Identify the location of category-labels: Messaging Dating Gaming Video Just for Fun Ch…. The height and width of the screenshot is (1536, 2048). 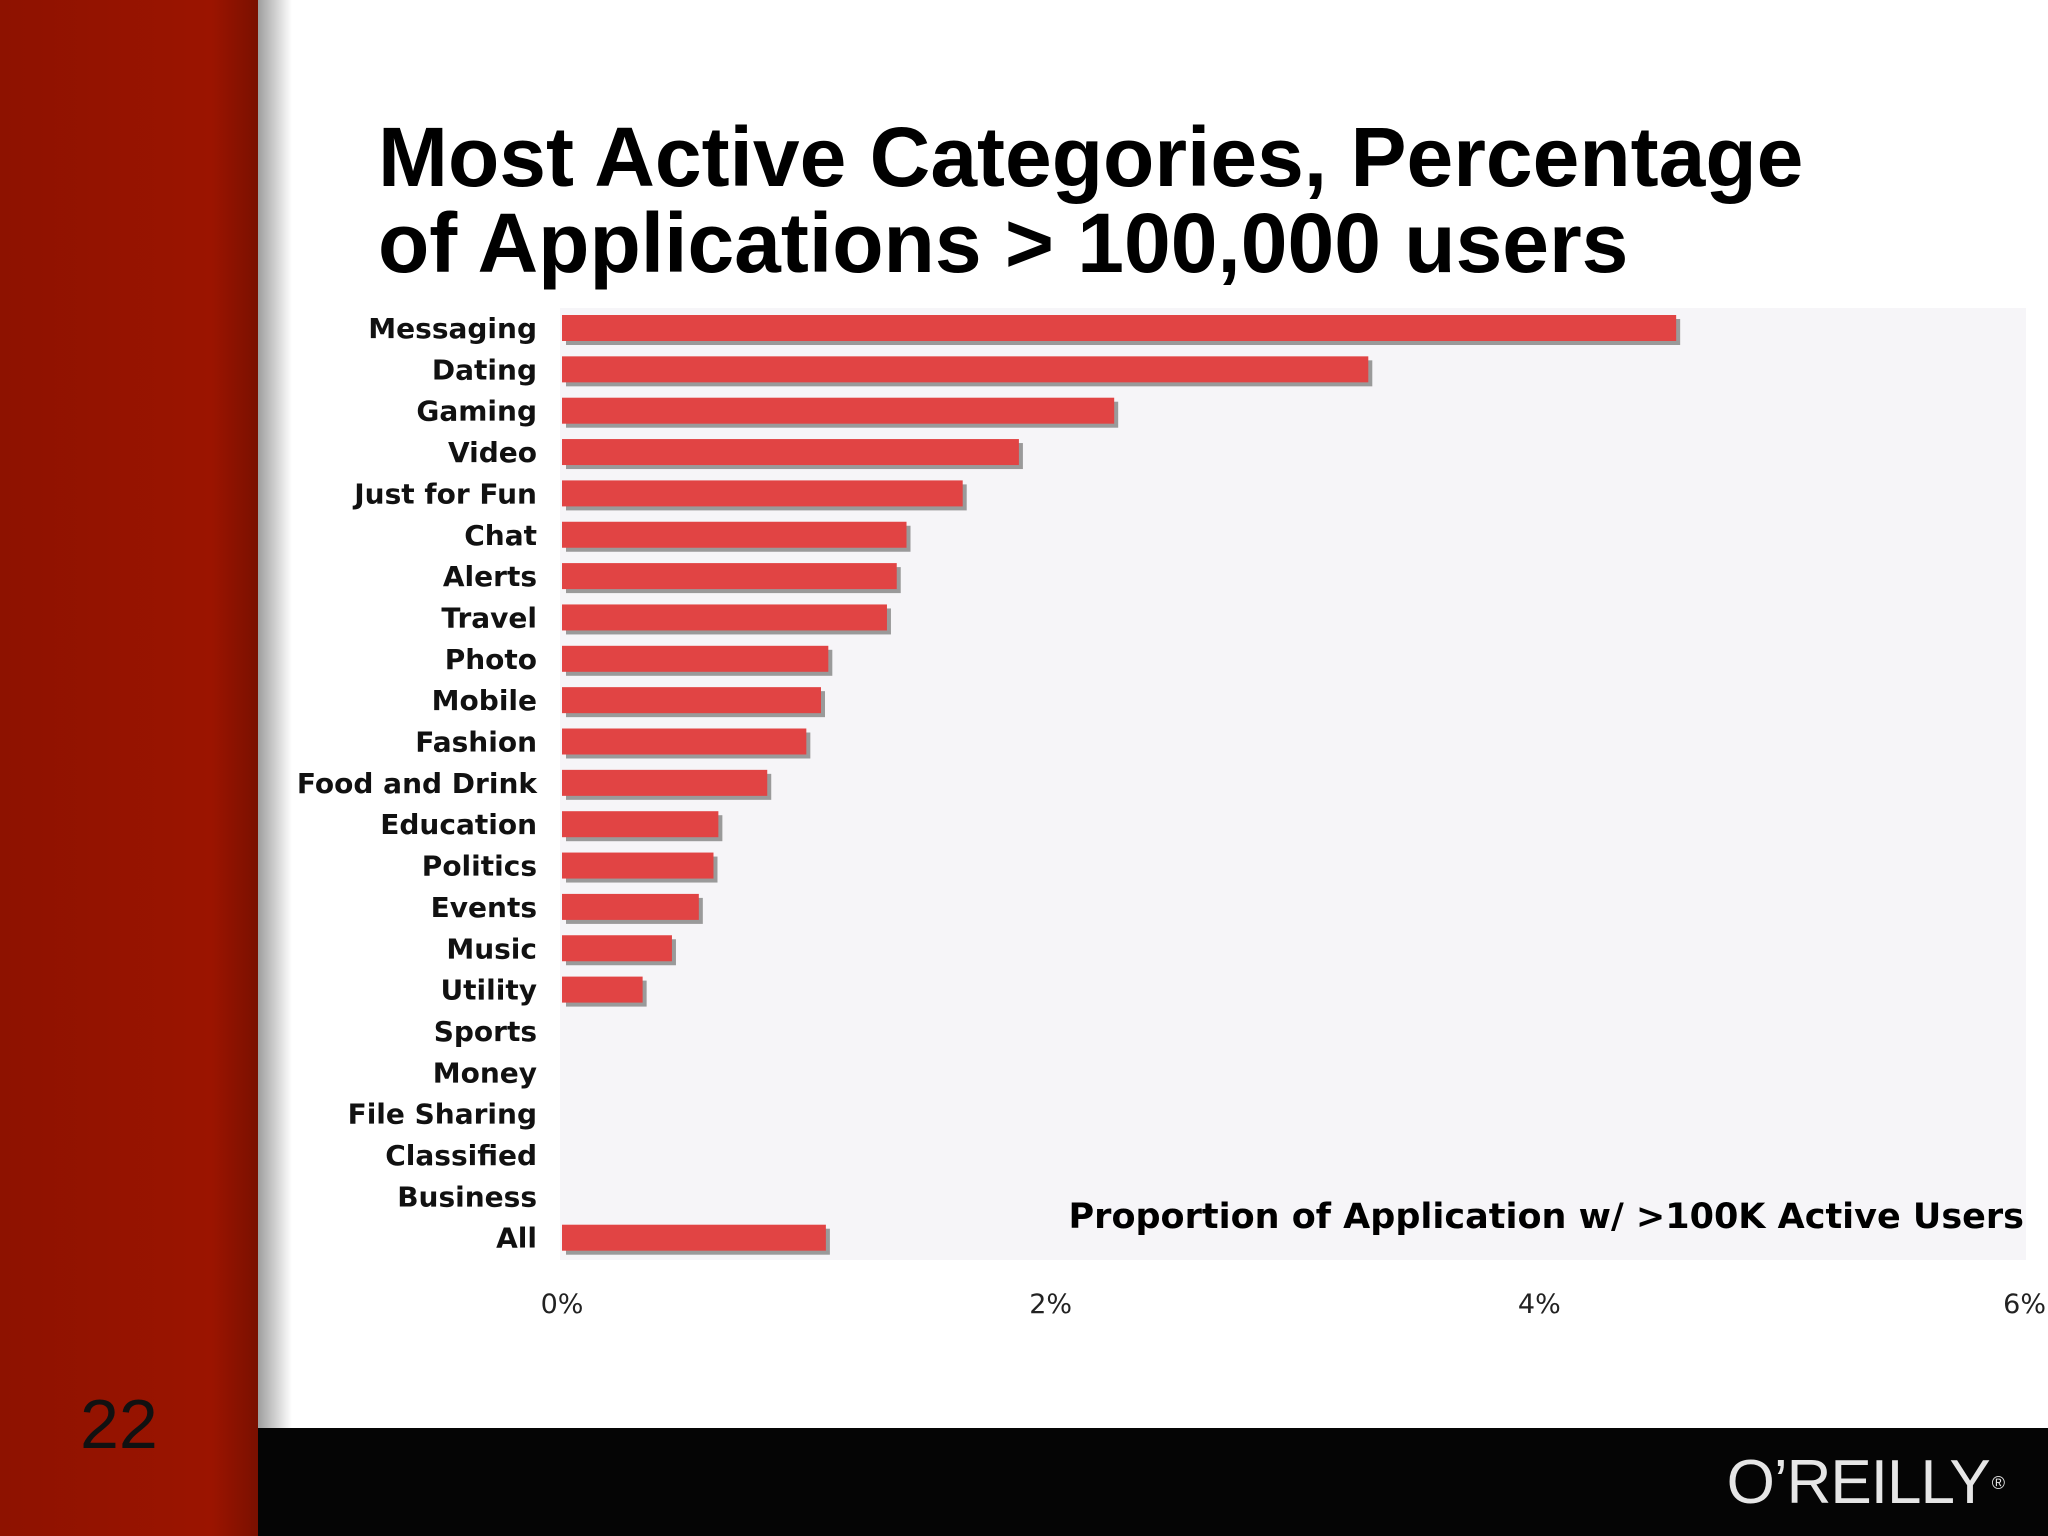
(417, 783).